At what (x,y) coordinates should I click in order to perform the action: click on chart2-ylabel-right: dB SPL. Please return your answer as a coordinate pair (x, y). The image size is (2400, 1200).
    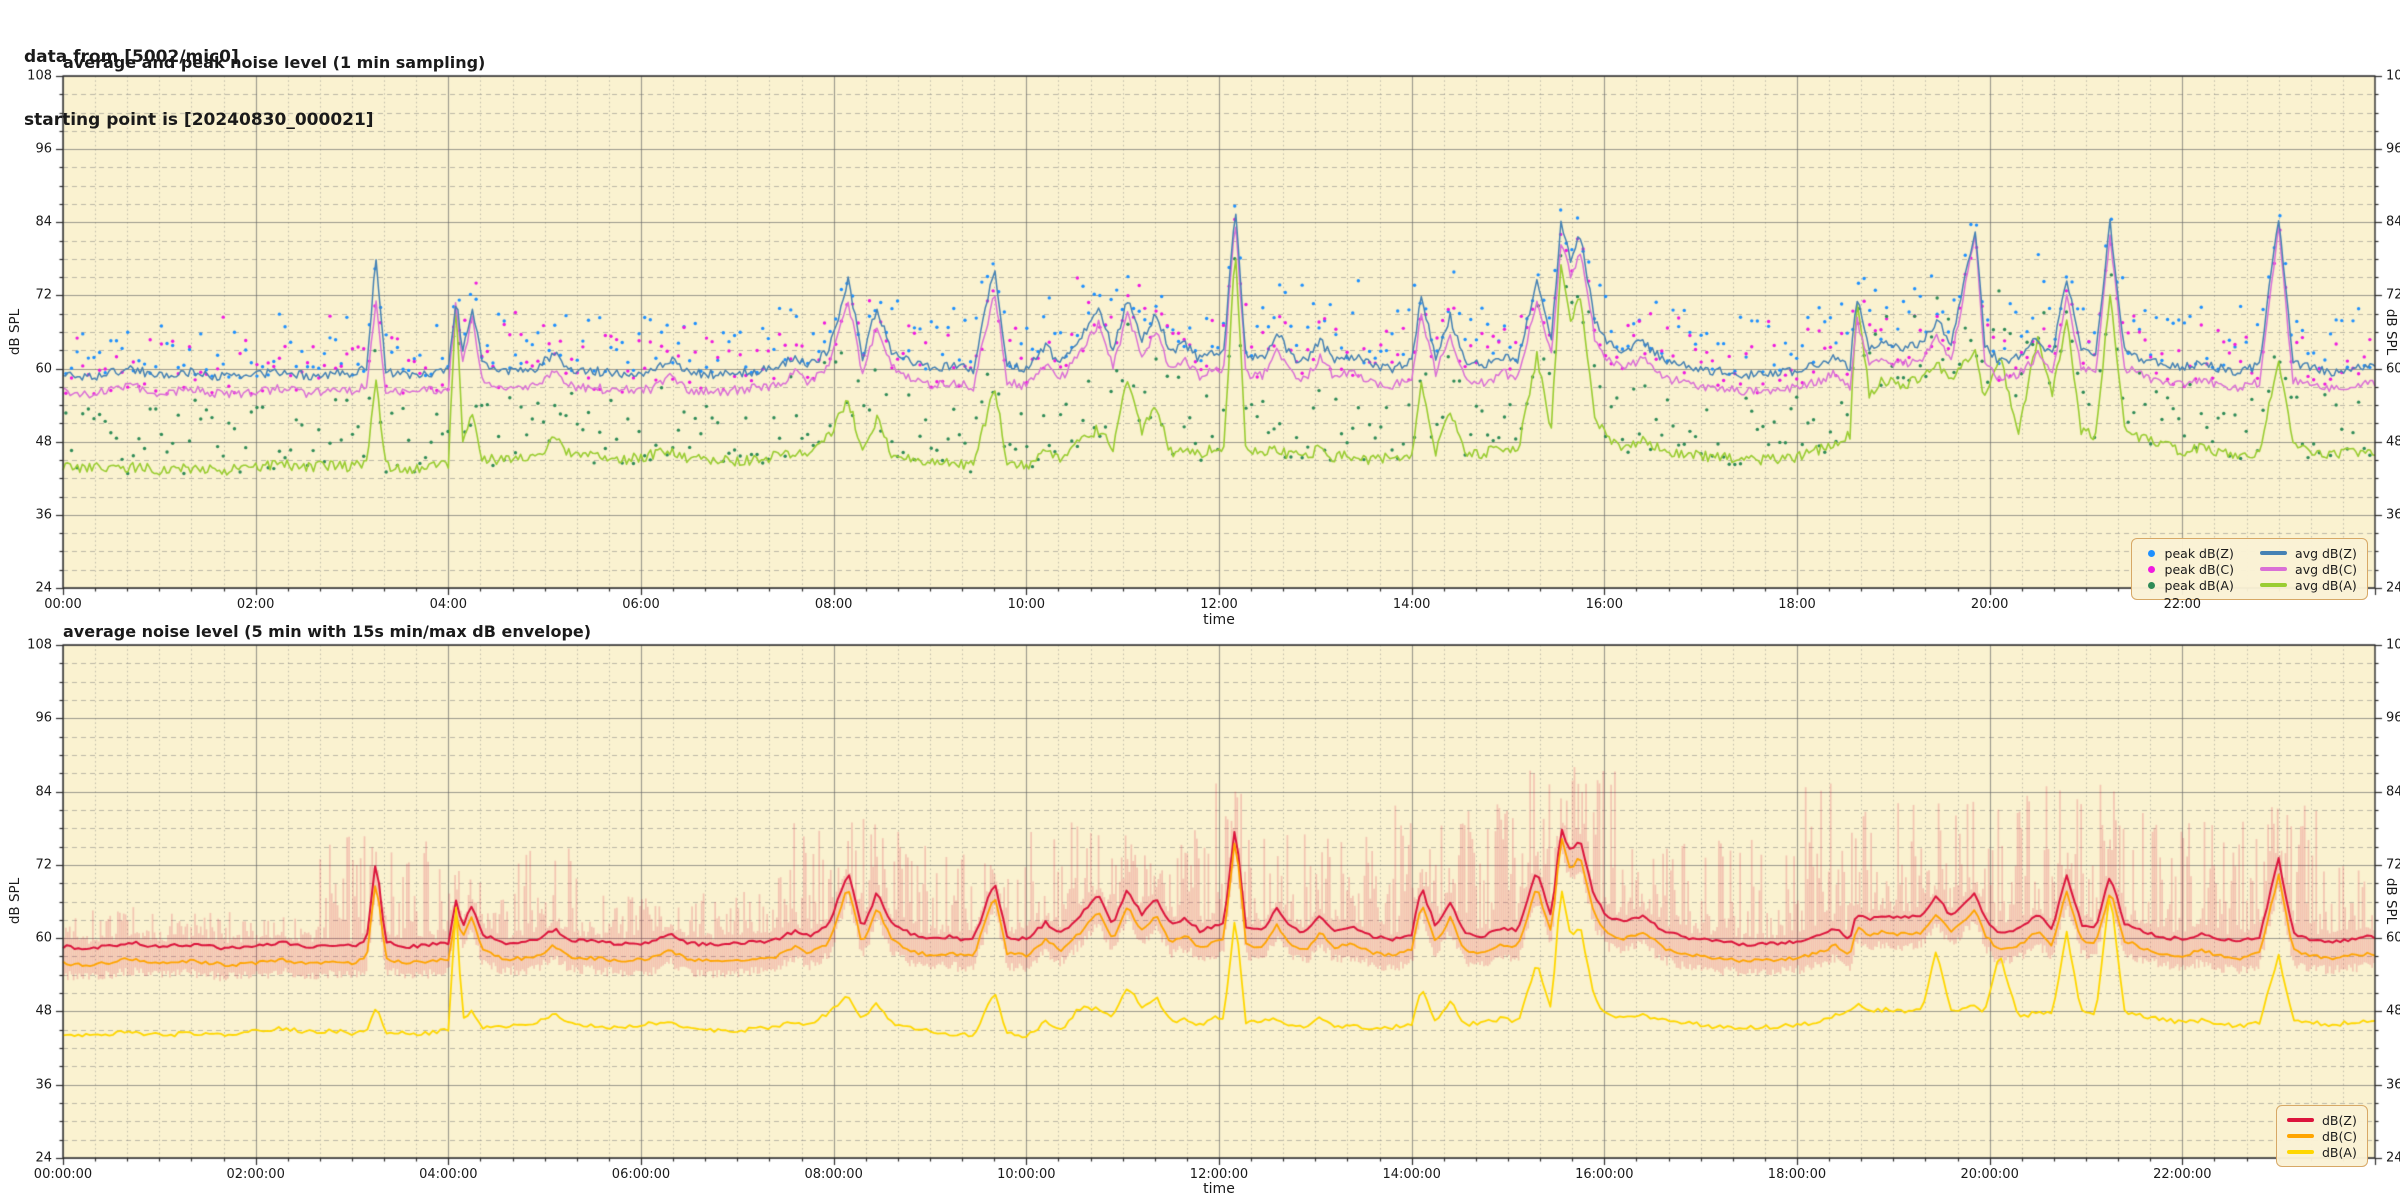
    Looking at the image, I should click on (2391, 901).